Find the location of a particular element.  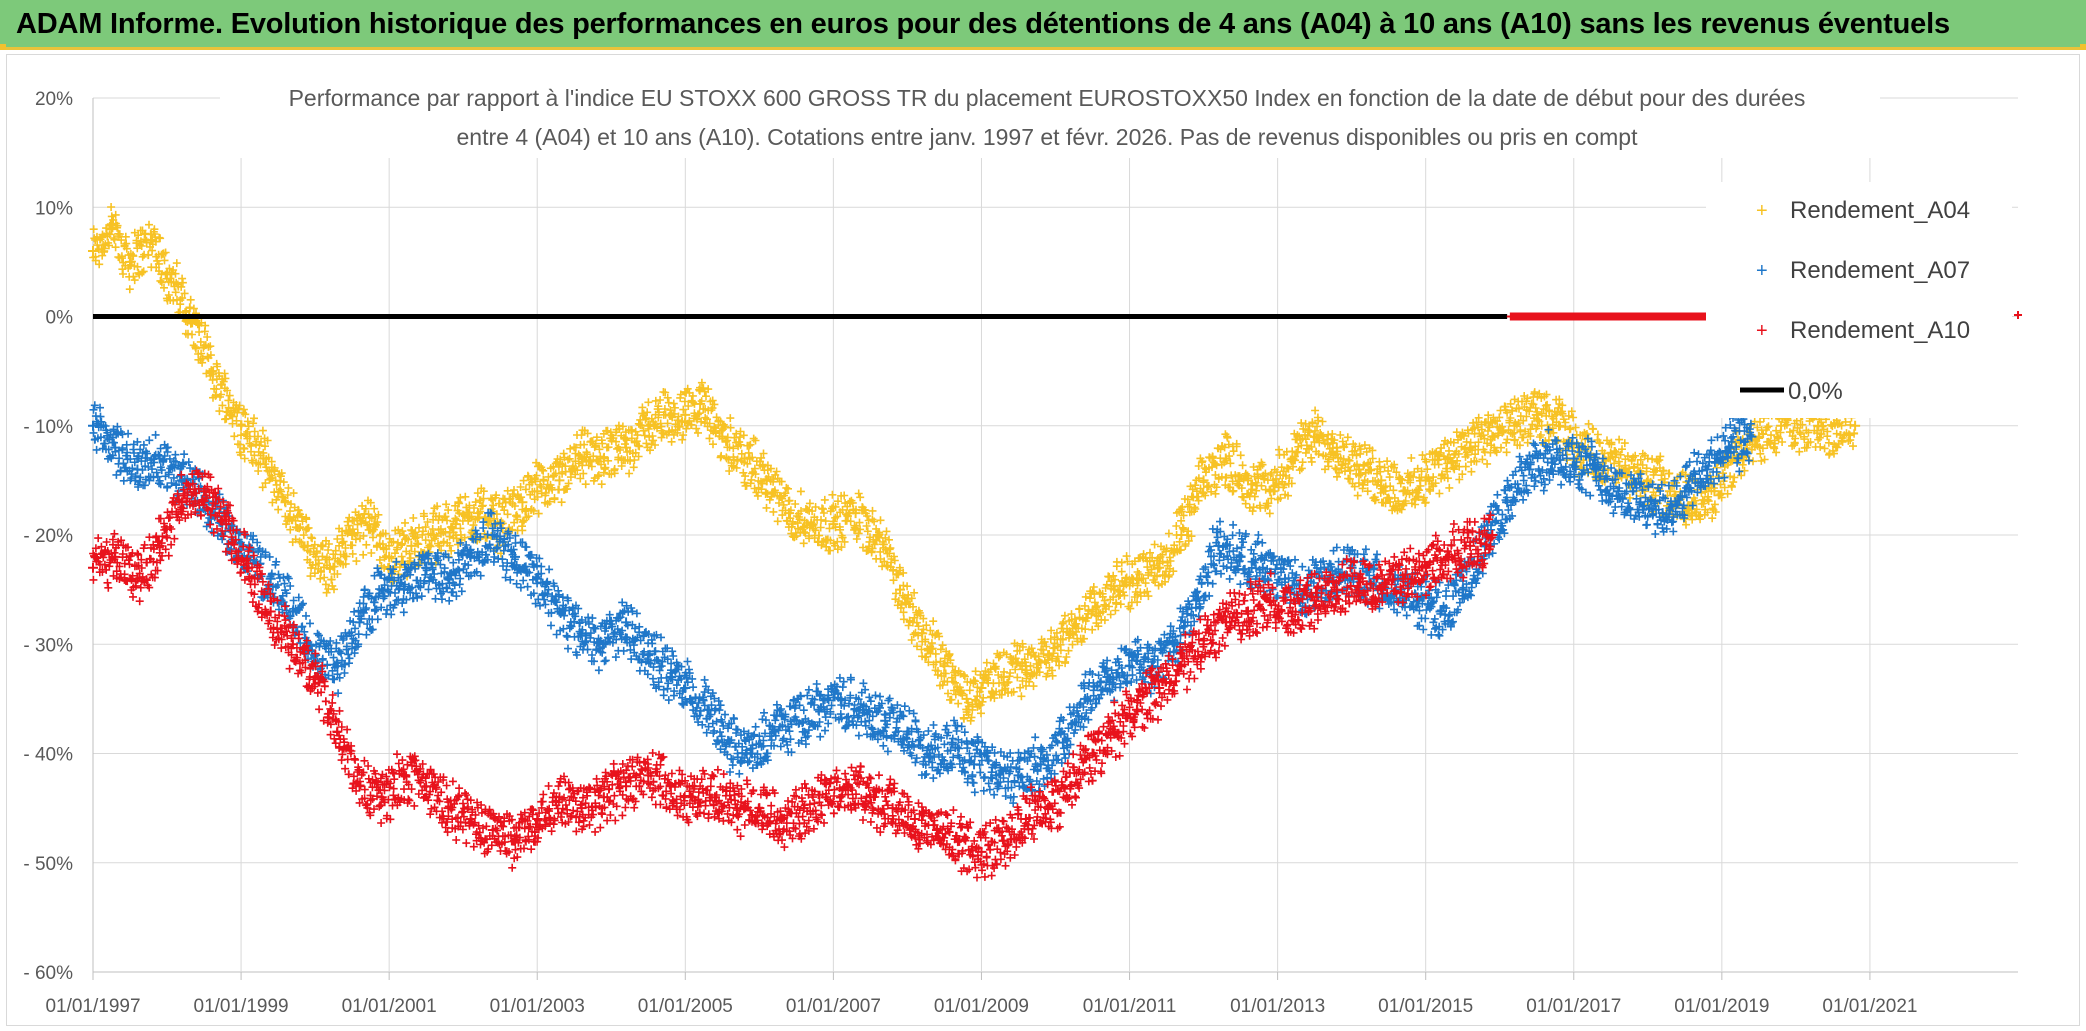

x-tick-label: 01/01/2019 is located at coordinates (1721, 1006).